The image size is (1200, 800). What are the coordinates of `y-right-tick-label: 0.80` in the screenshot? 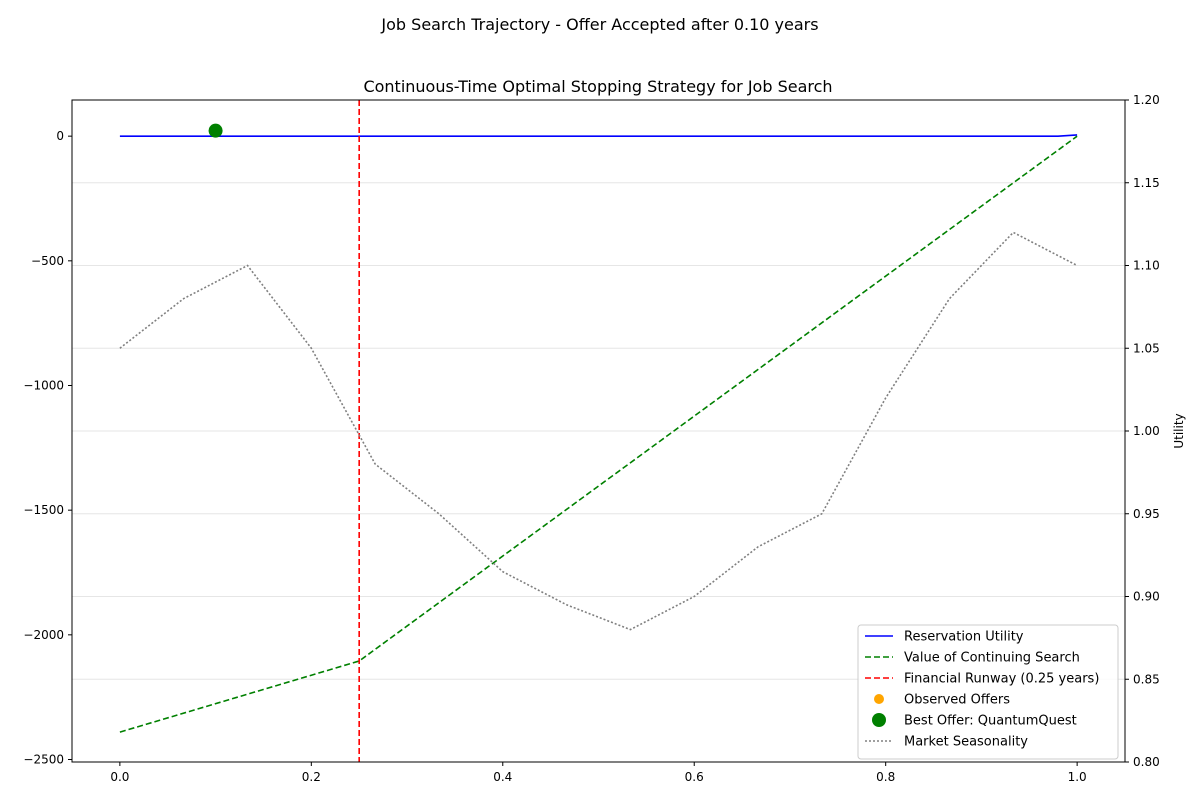 It's located at (1146, 762).